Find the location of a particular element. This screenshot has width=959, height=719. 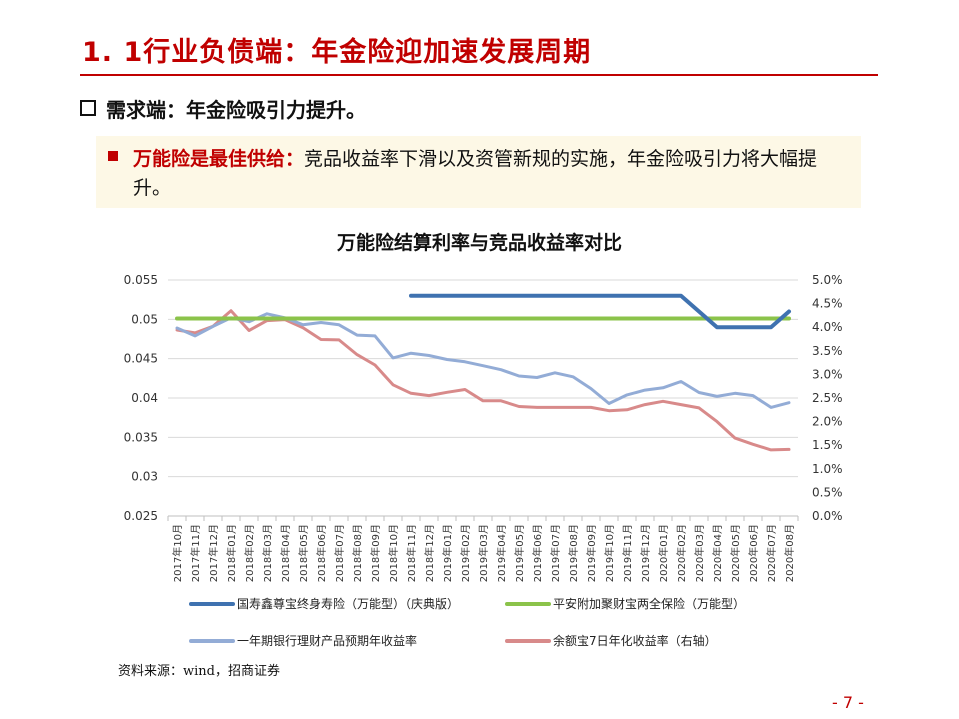

red-square-bullet-icon is located at coordinates (113, 156).